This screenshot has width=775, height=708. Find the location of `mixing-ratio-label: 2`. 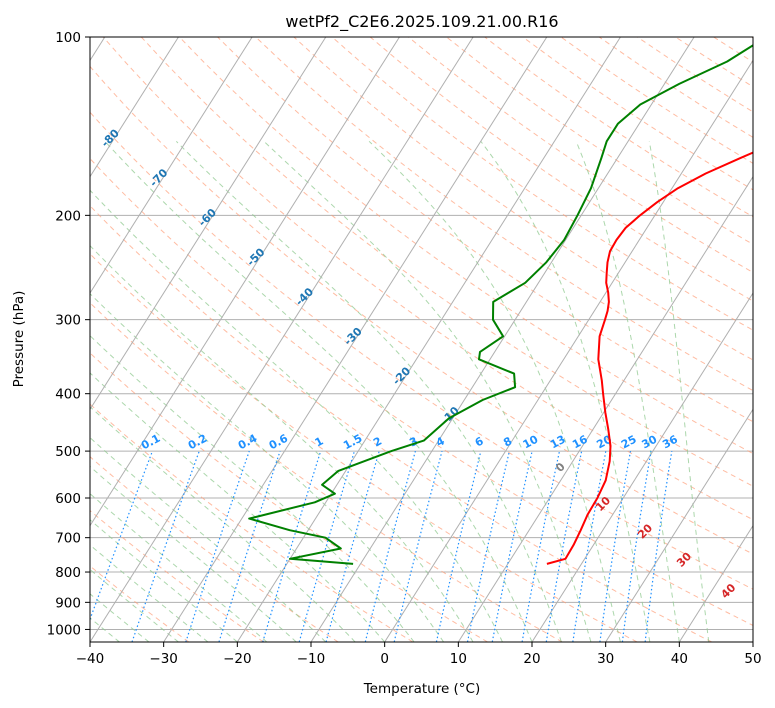

mixing-ratio-label: 2 is located at coordinates (377, 441).